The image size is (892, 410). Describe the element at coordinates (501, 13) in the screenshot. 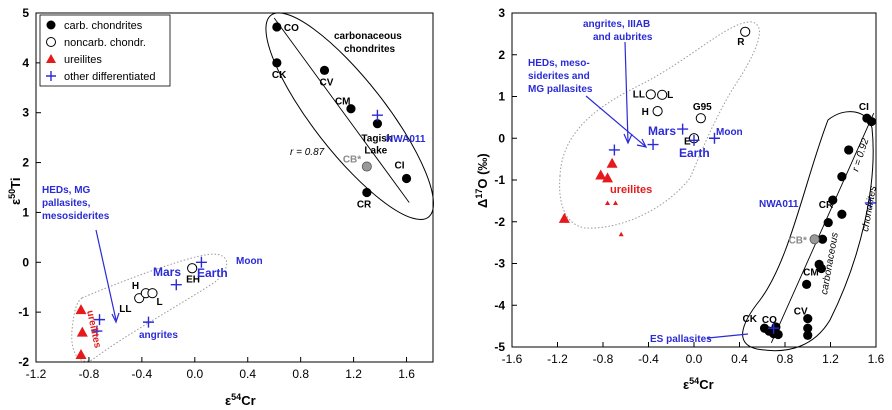

I see `right-y-tick-label: 3` at that location.